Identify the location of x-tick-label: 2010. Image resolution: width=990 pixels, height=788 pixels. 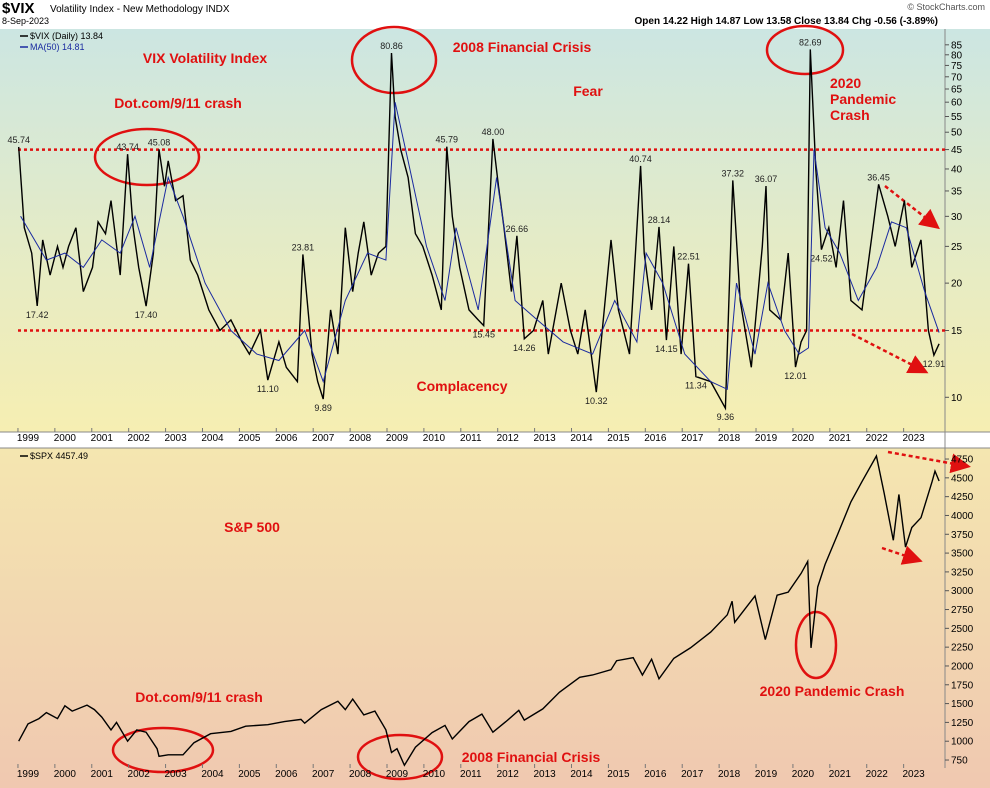
(434, 774).